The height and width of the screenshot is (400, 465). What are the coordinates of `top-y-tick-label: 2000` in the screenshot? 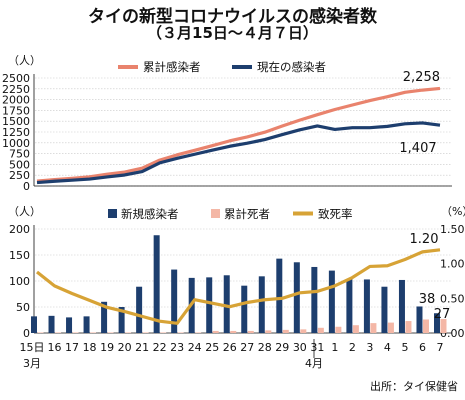 It's located at (16, 100).